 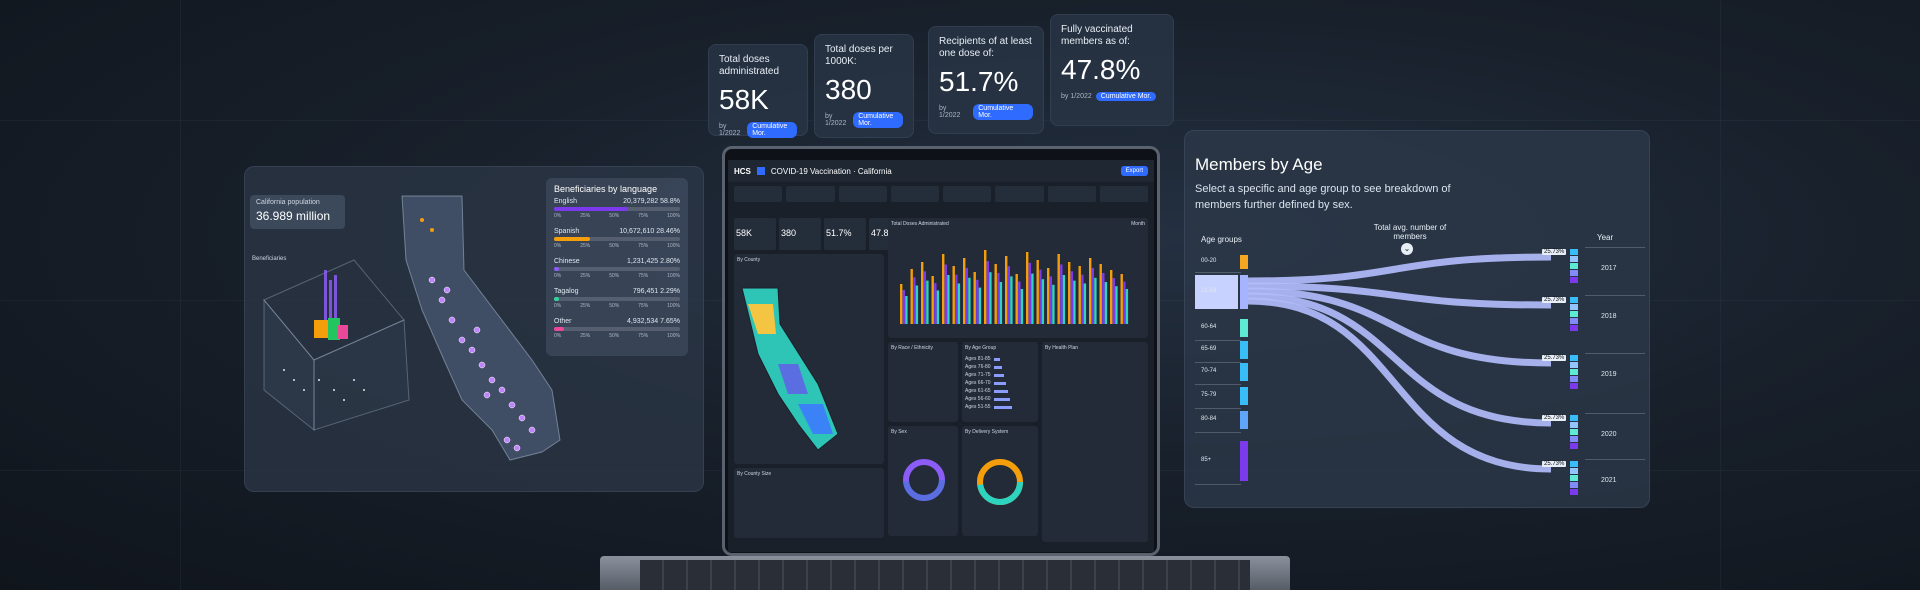 I want to click on age-group-label: 80-84, so click(x=1209, y=419).